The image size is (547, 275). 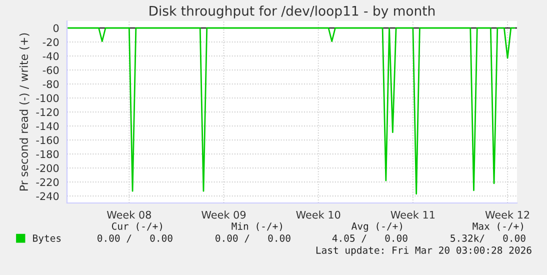 I want to click on y-tick-label: -20, so click(x=50, y=42).